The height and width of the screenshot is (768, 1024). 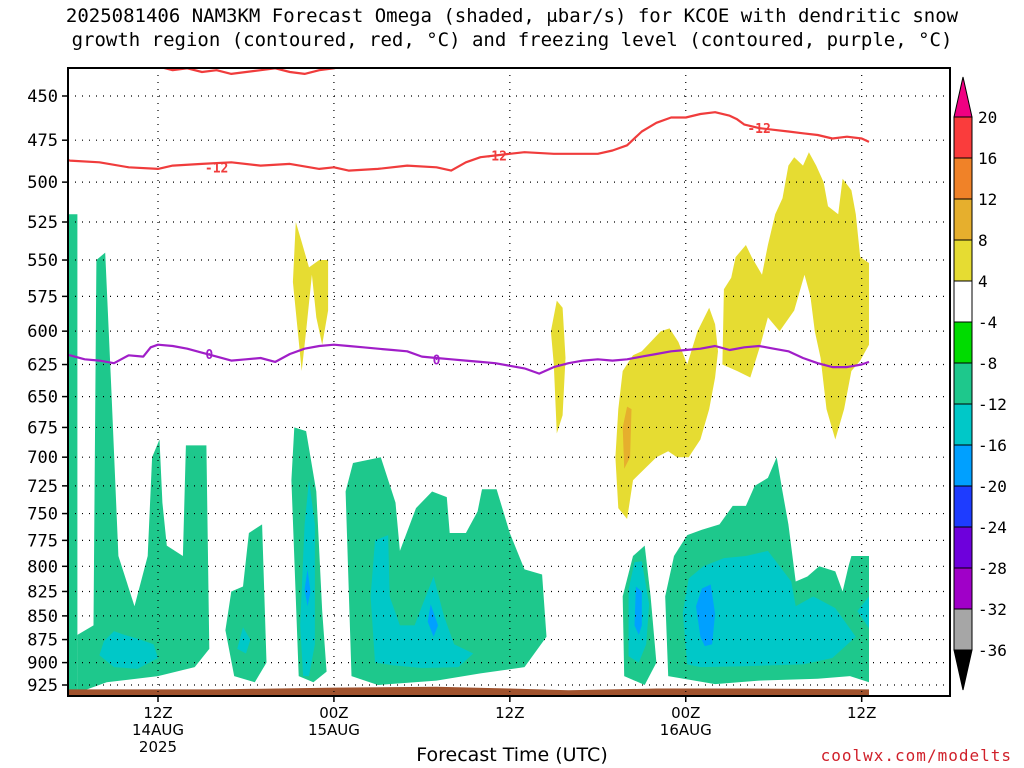 I want to click on x-axis-title: Forecast Time (UTC), so click(x=512, y=755).